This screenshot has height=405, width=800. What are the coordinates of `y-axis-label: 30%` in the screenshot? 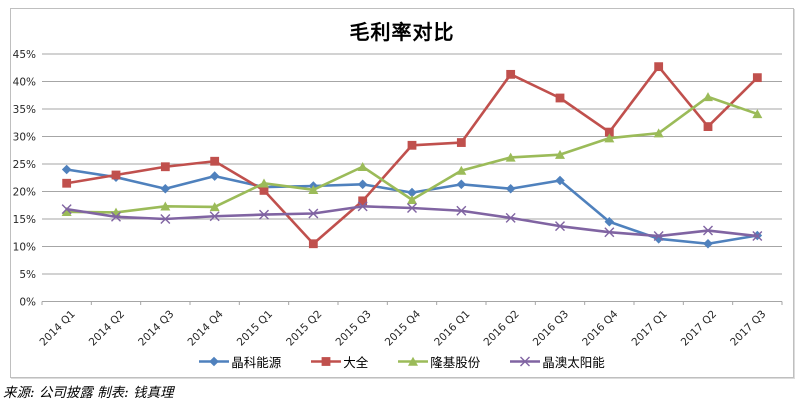 It's located at (24, 137).